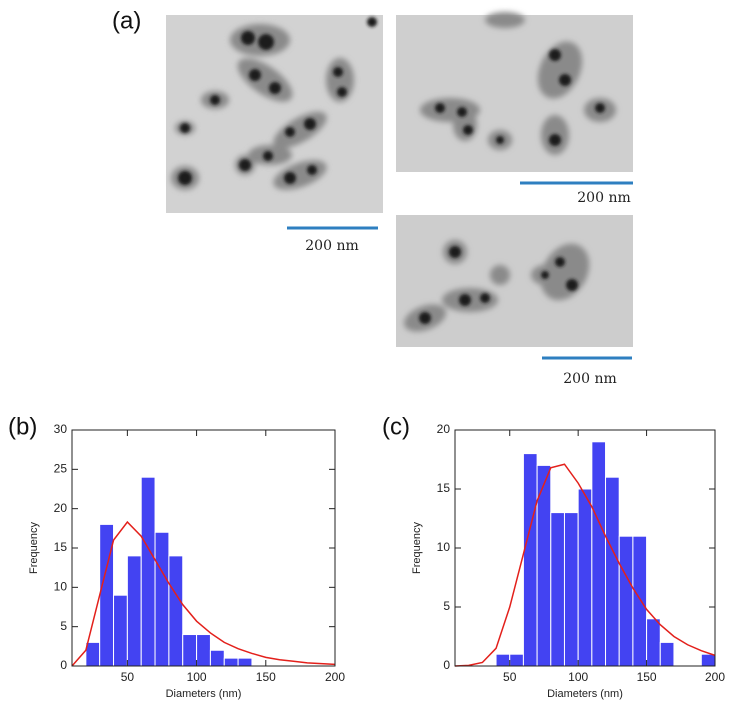 This screenshot has height=723, width=738. What do you see at coordinates (61, 429) in the screenshot?
I see `y-tick-label: 30` at bounding box center [61, 429].